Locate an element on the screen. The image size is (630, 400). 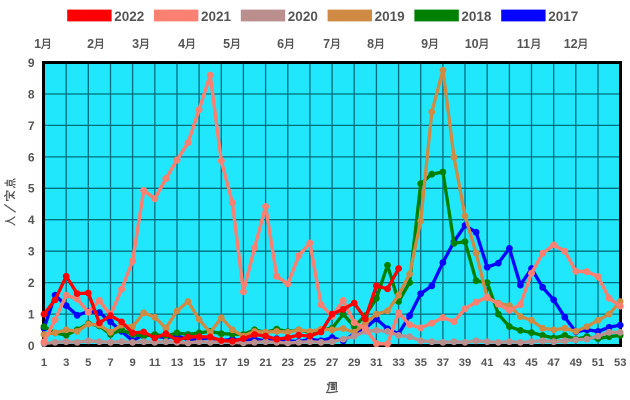
svg-text: 2021 is located at coordinates (216, 16).